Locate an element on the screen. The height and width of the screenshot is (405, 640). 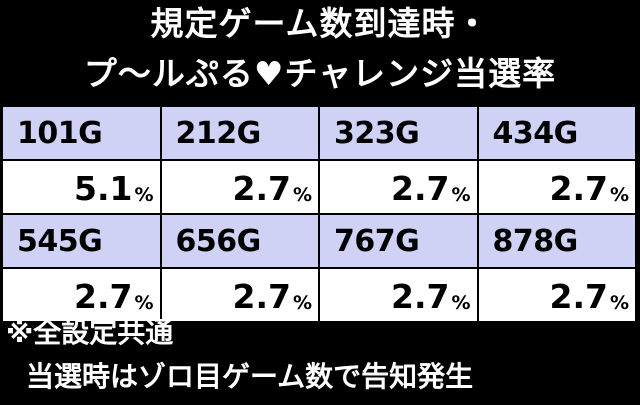
game-count-cell: 101G is located at coordinates (81, 133).